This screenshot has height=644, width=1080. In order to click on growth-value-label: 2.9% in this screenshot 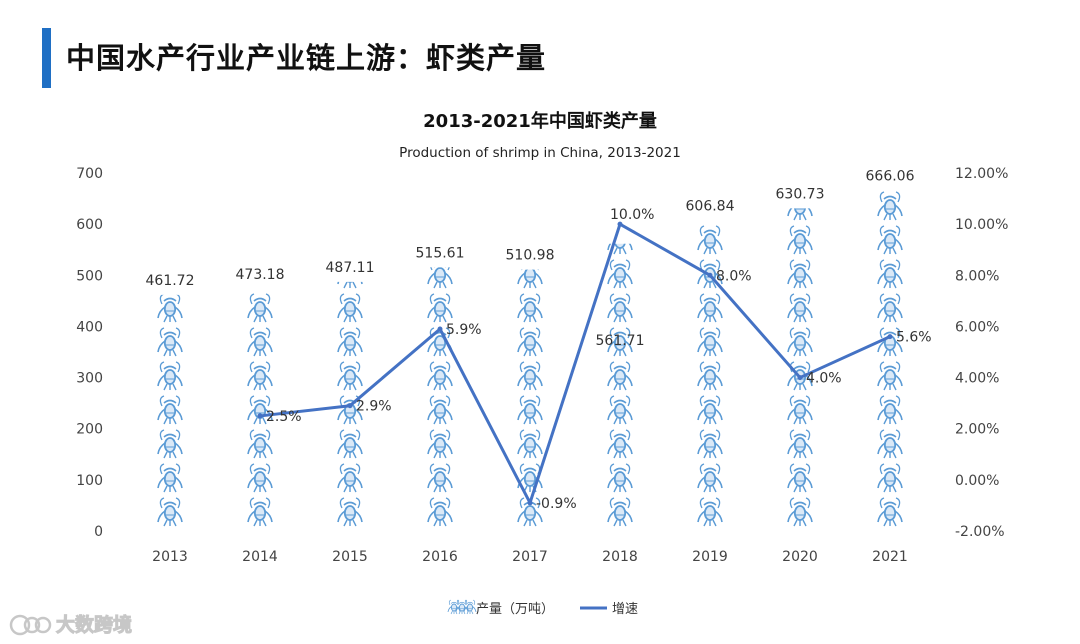, I will do `click(374, 407)`.